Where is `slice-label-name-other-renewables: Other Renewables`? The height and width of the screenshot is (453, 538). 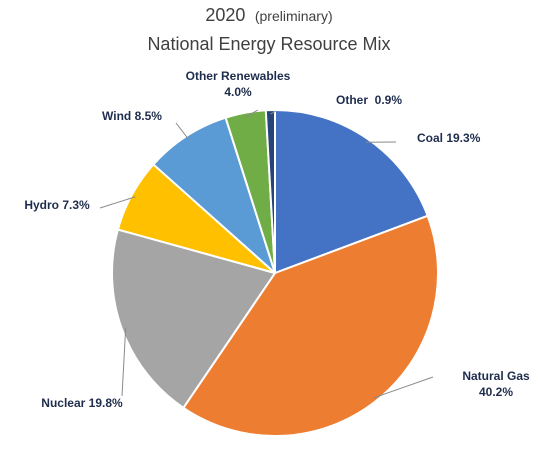
slice-label-name-other-renewables: Other Renewables is located at coordinates (238, 76).